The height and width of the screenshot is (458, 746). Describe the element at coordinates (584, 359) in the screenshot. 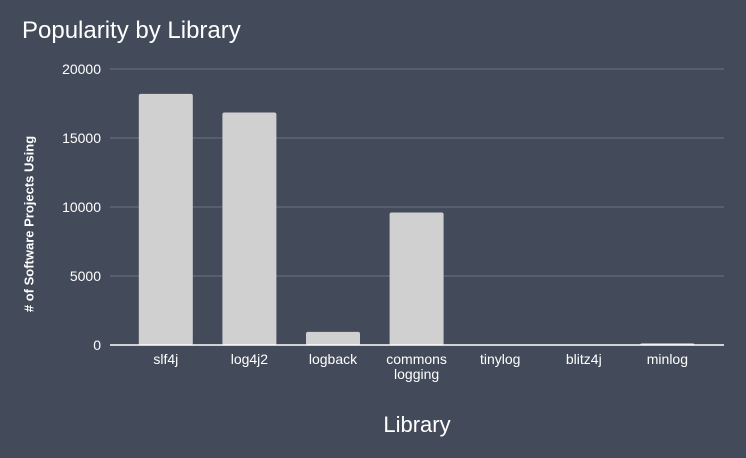

I see `x-tick-label: blitz4j` at that location.